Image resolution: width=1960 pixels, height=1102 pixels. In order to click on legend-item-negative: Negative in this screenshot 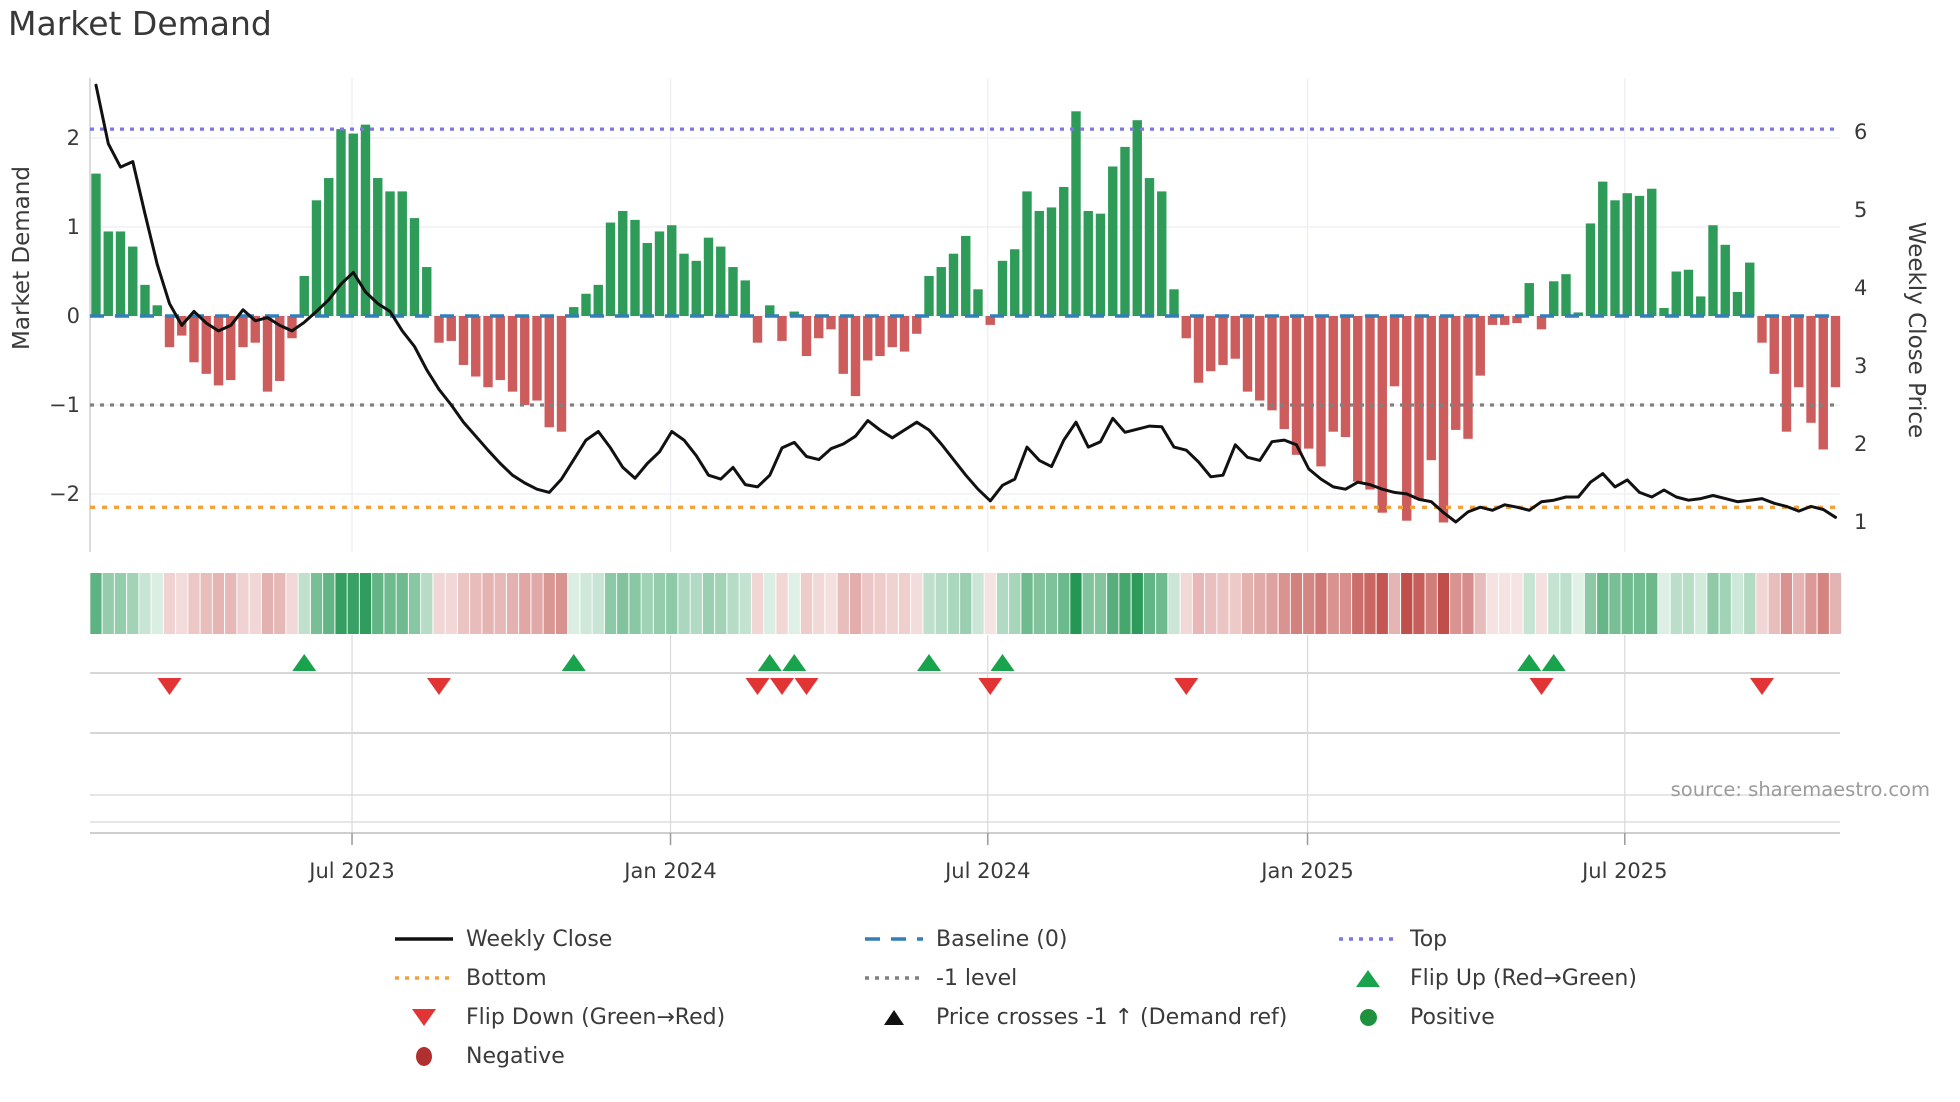, I will do `click(480, 1056)`.